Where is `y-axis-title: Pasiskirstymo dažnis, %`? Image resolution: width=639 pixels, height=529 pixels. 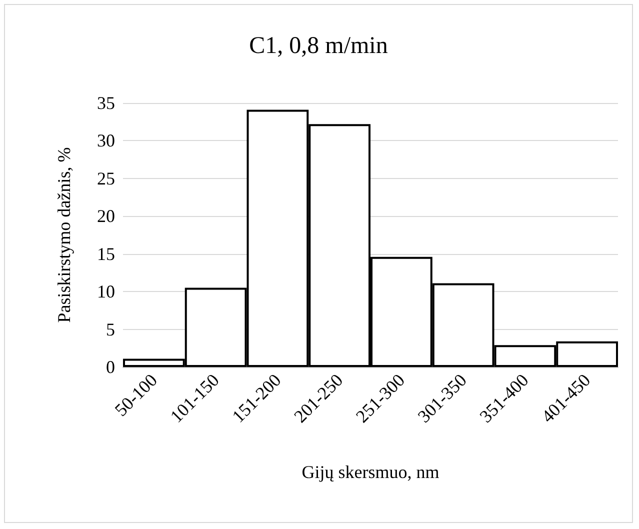
y-axis-title: Pasiskirstymo dažnis, % is located at coordinates (64, 235).